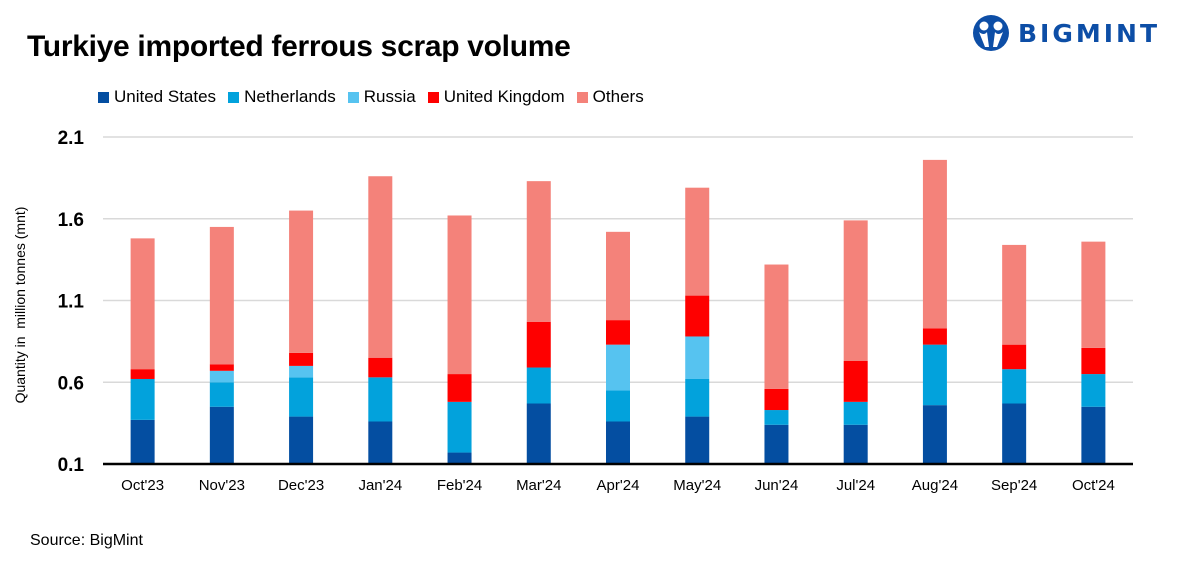 The image size is (1179, 570). Describe the element at coordinates (71, 465) in the screenshot. I see `y-tick-label: 0.1` at that location.